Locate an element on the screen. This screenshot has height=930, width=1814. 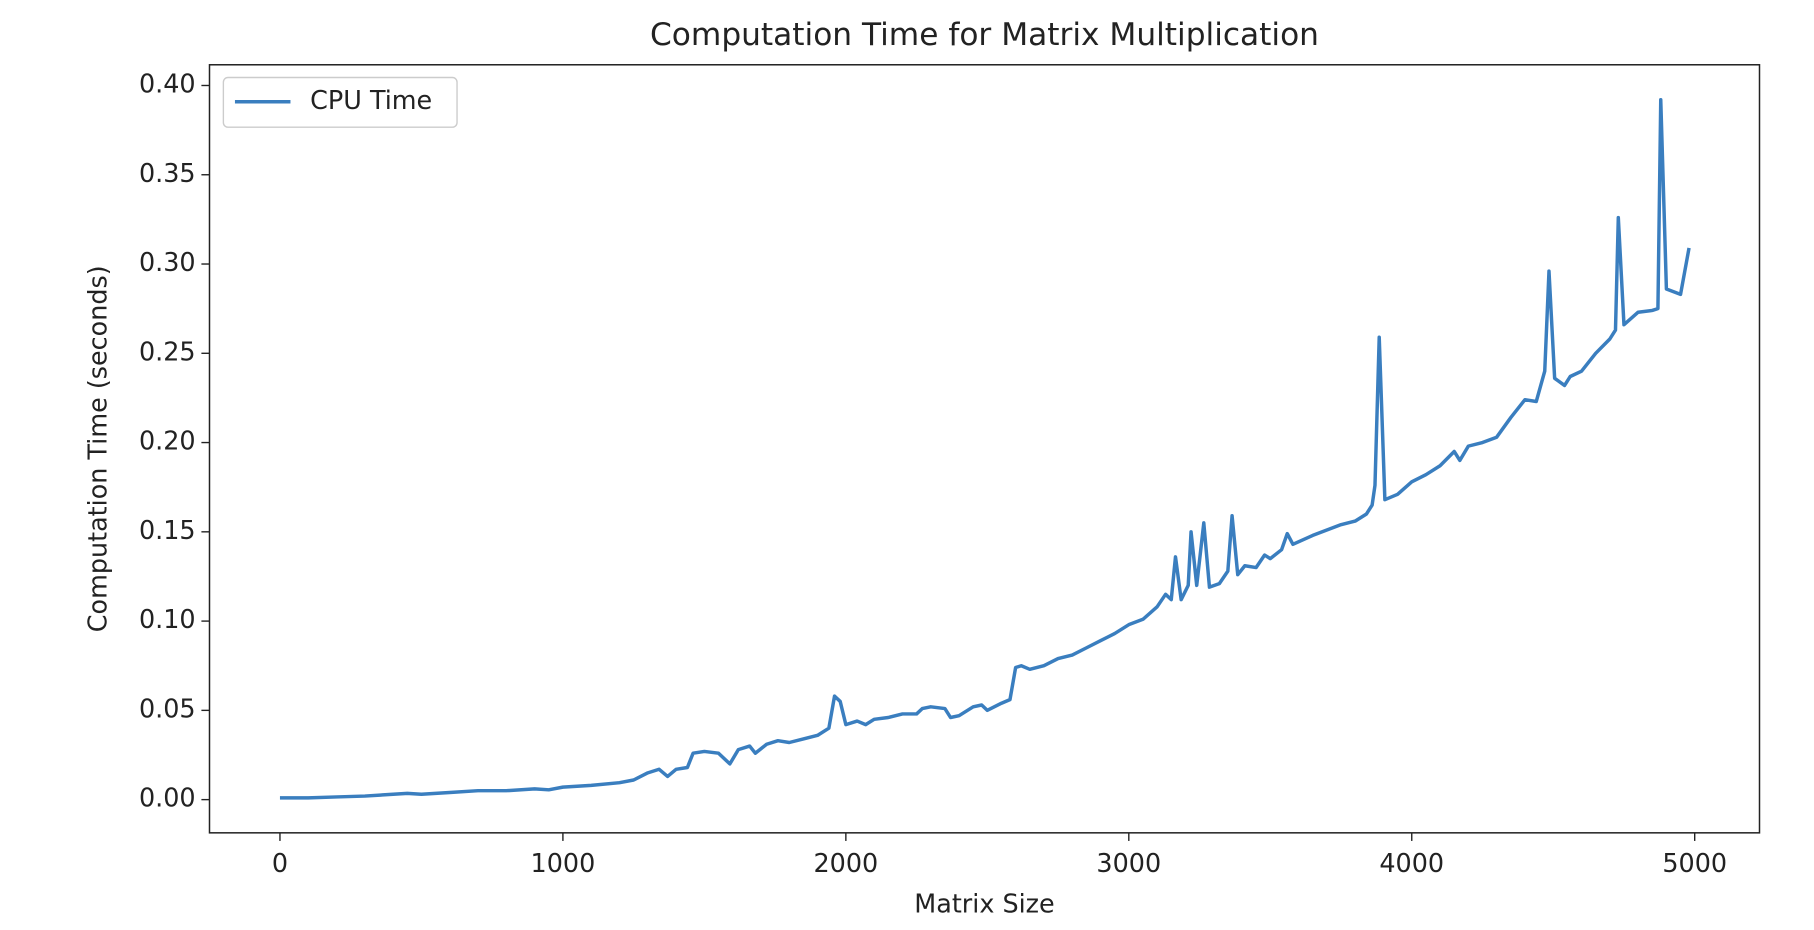
y-tick-label: 0.10 is located at coordinates (167, 619).